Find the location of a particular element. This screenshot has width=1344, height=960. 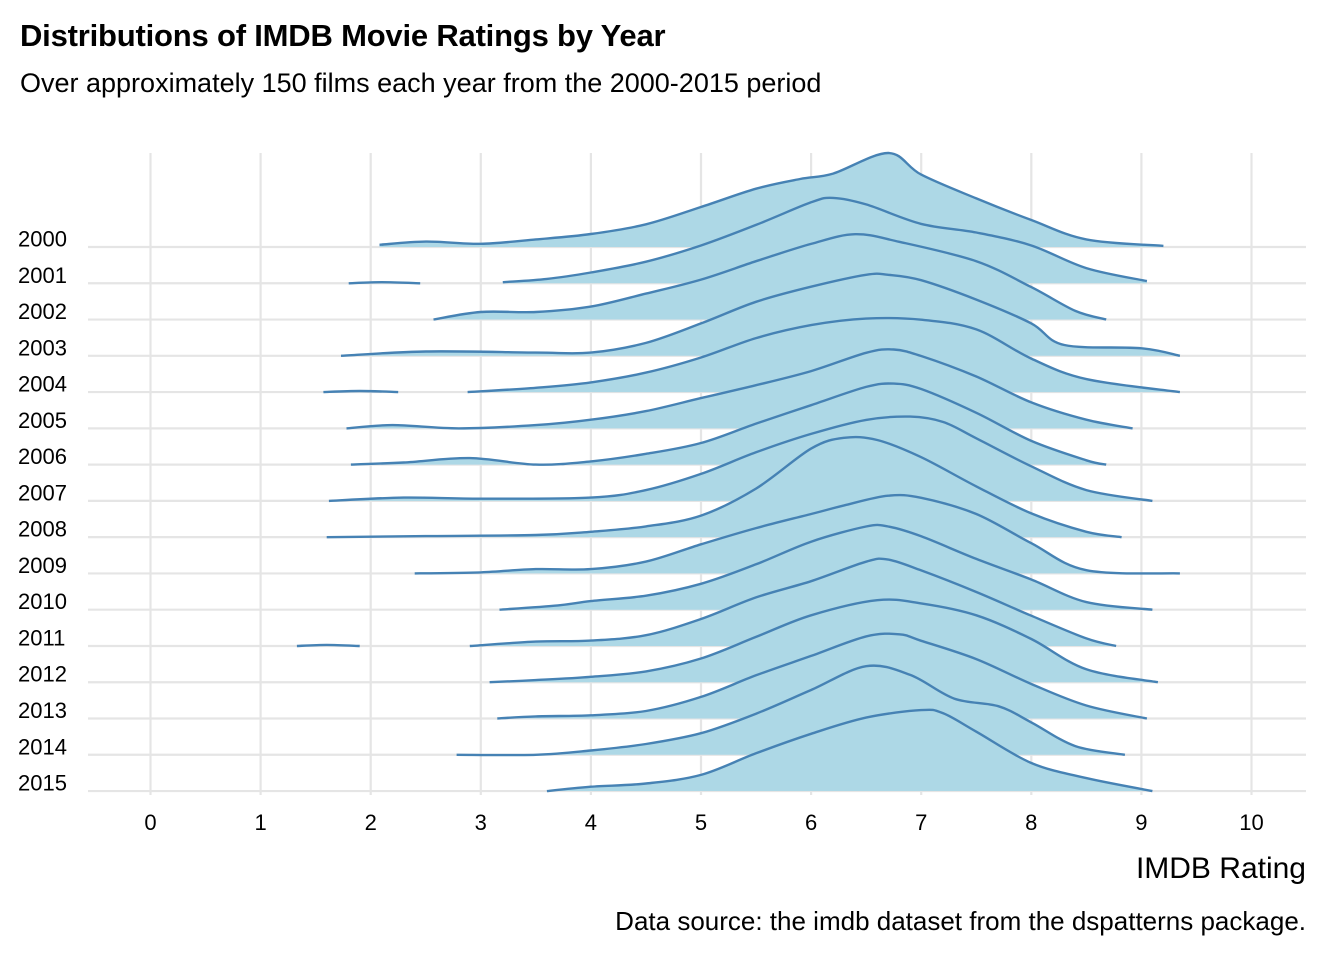

x-tick-label: 3 is located at coordinates (481, 822).